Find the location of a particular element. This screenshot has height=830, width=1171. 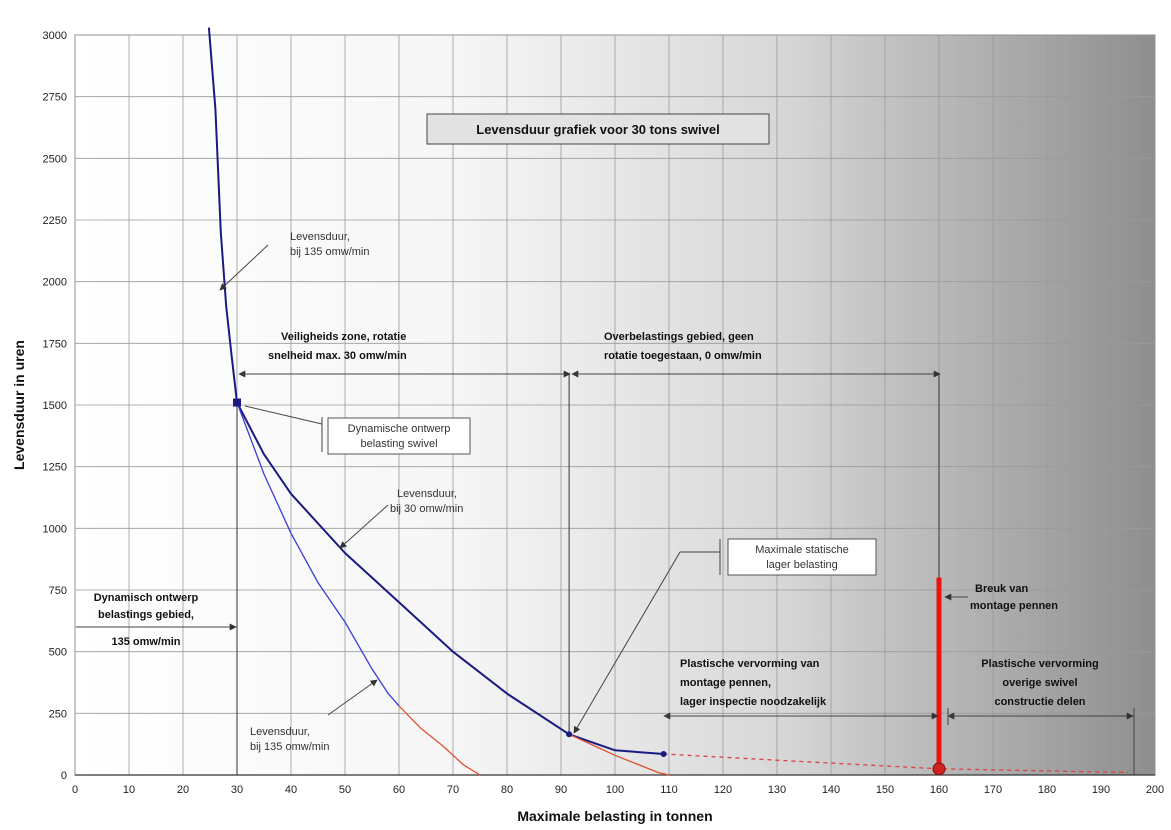

y-tick-label: 1500 is located at coordinates (55, 406).